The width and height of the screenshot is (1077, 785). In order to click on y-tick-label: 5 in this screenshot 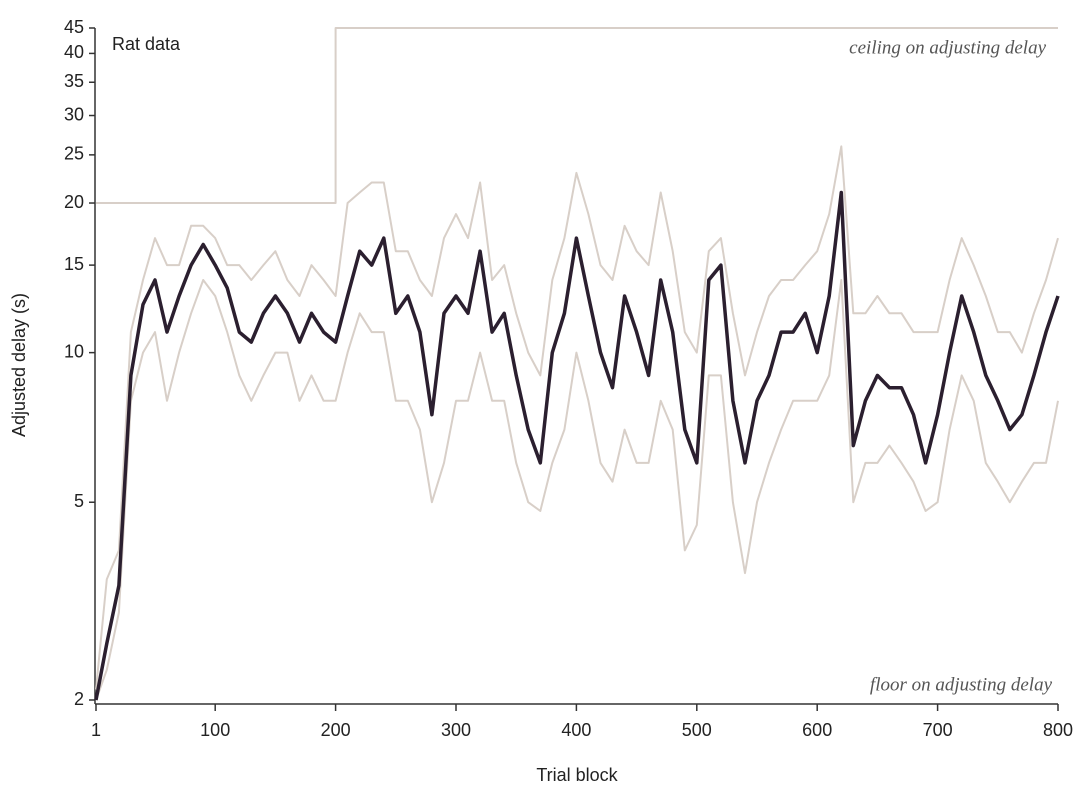, I will do `click(79, 501)`.